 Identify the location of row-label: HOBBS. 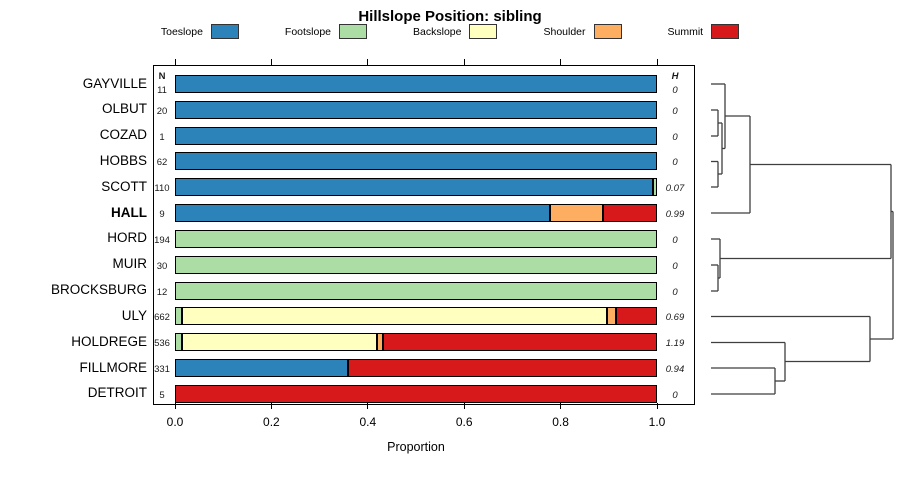
(123, 160).